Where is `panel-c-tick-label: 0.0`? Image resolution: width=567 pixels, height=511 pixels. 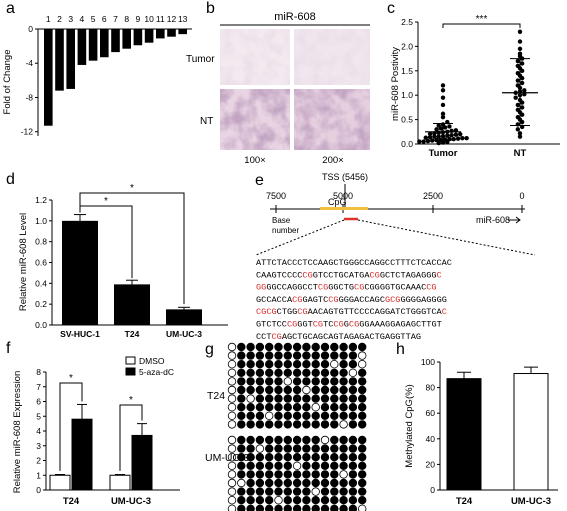 panel-c-tick-label: 0.0 is located at coordinates (407, 144).